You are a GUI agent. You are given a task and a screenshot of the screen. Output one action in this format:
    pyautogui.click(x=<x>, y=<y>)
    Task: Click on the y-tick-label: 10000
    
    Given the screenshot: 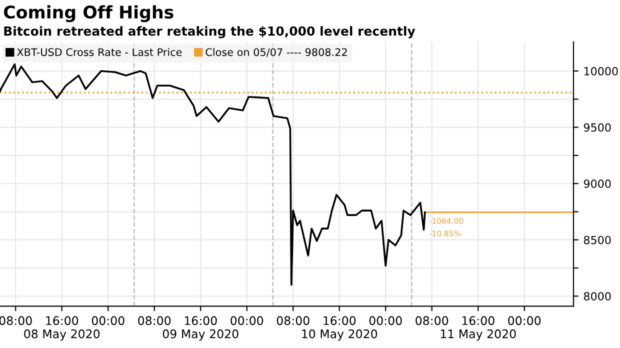 What is the action you would take?
    pyautogui.click(x=601, y=71)
    